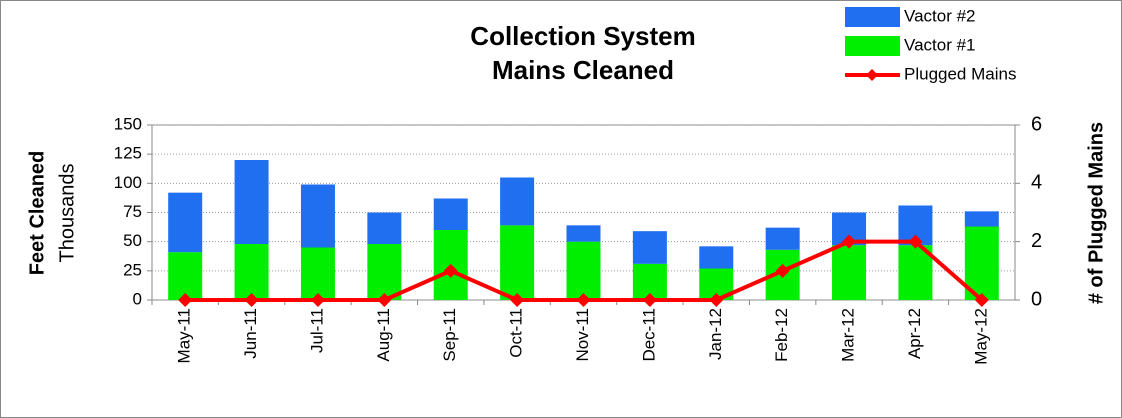  Describe the element at coordinates (1036, 183) in the screenshot. I see `y2-tick-label: 4` at that location.